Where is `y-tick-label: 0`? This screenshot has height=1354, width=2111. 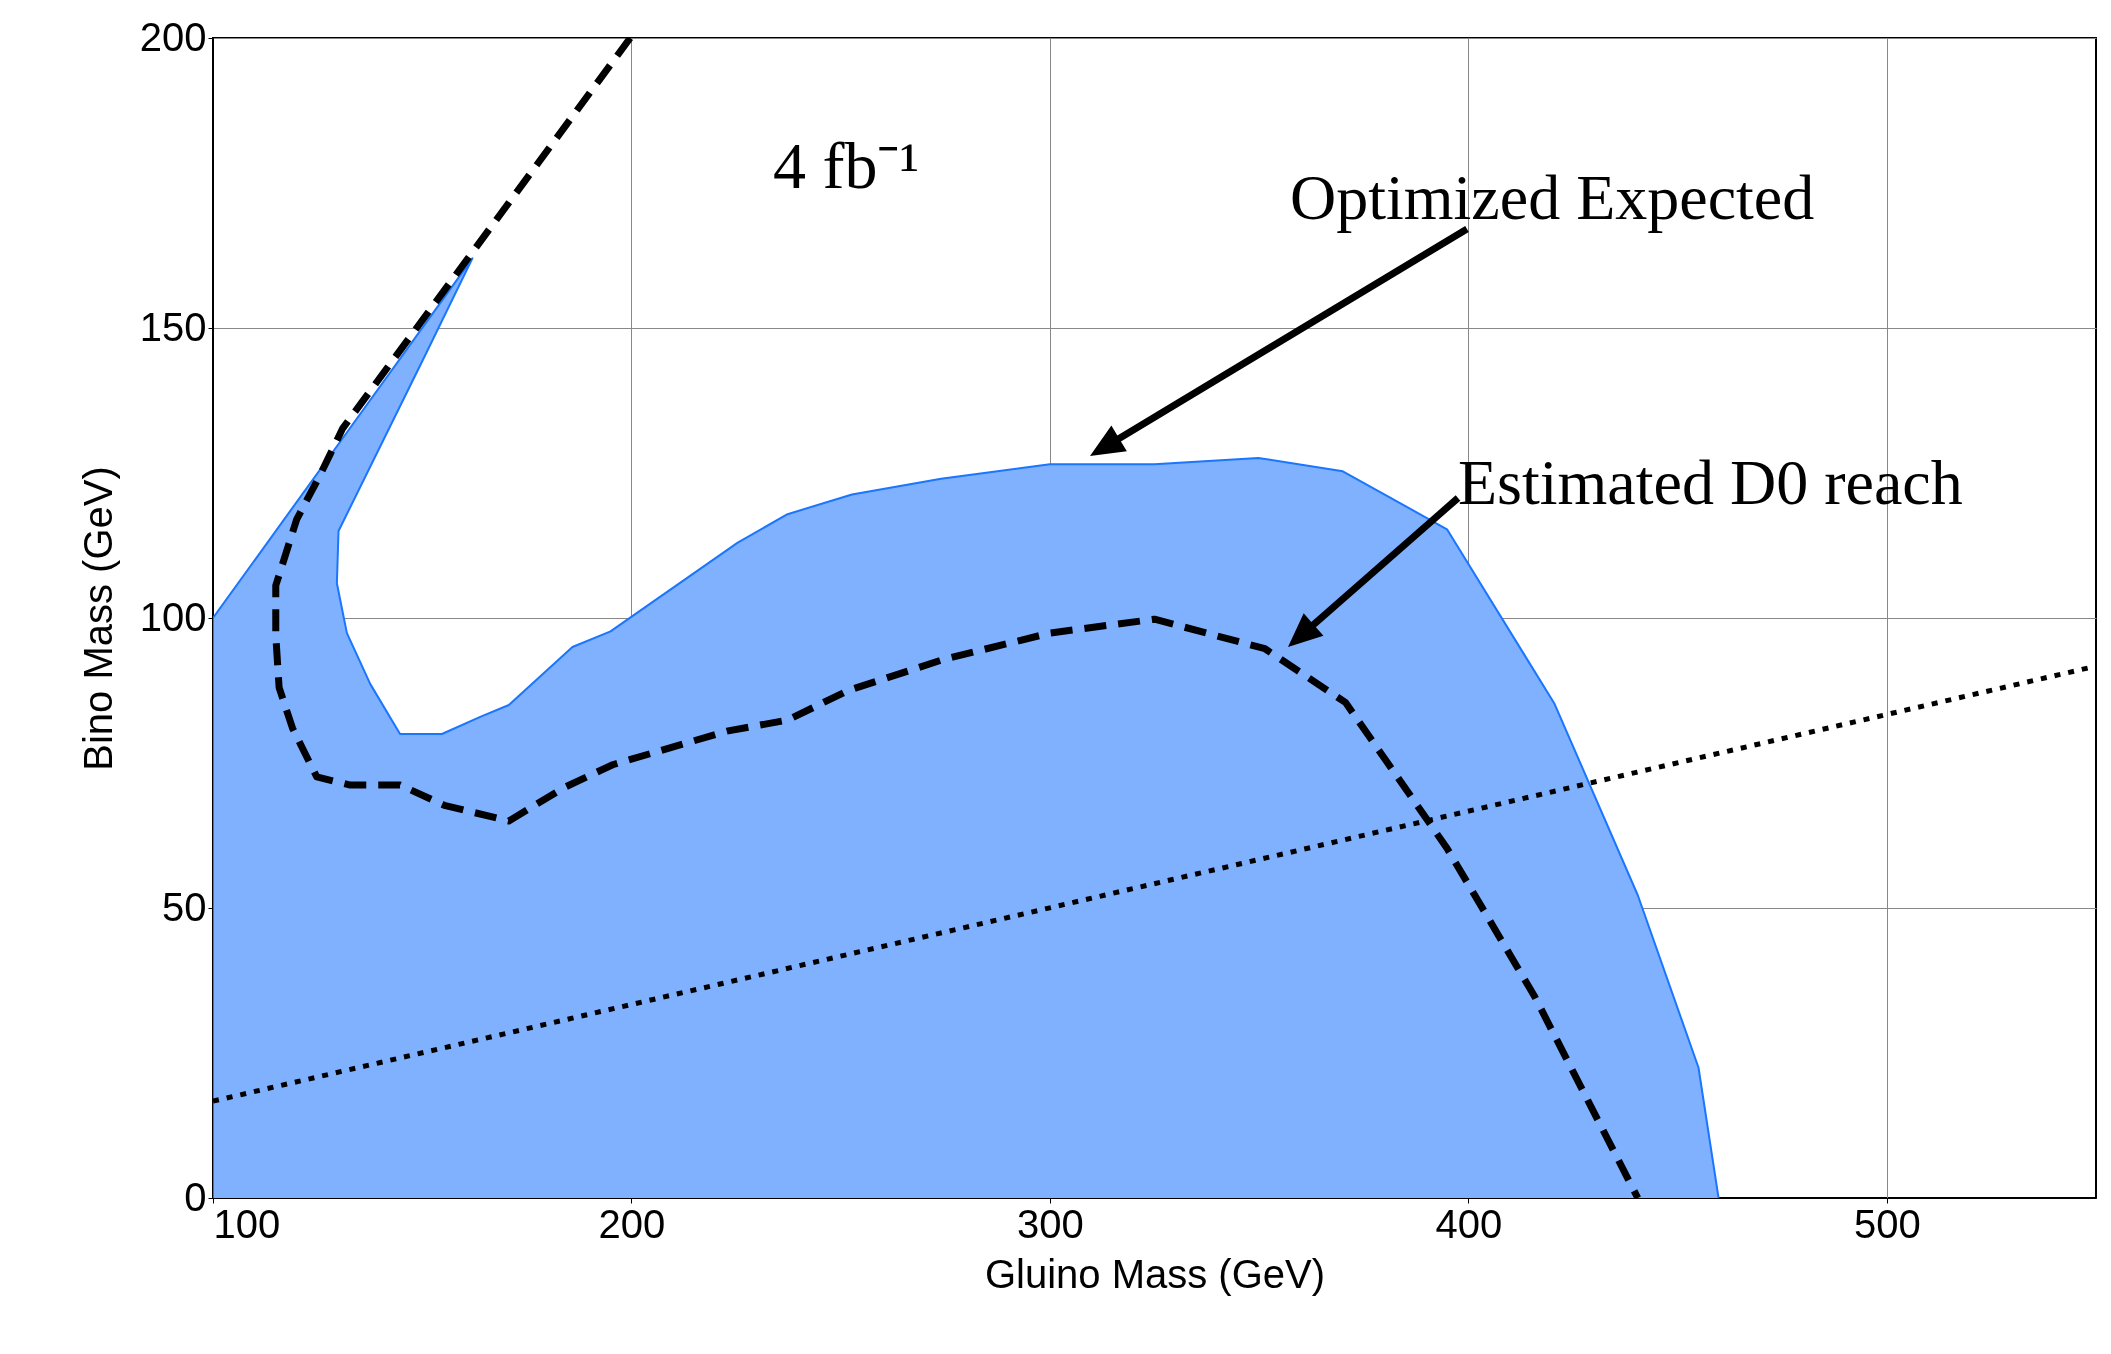
y-tick-label: 0 is located at coordinates (195, 1196).